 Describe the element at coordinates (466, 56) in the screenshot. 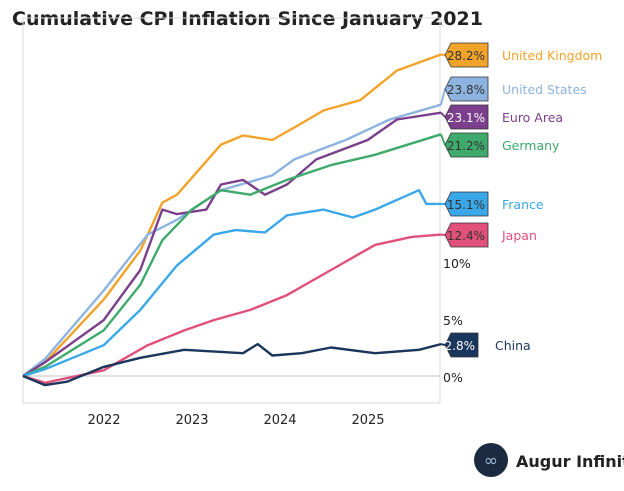

I see `value-label: 28.2%` at that location.